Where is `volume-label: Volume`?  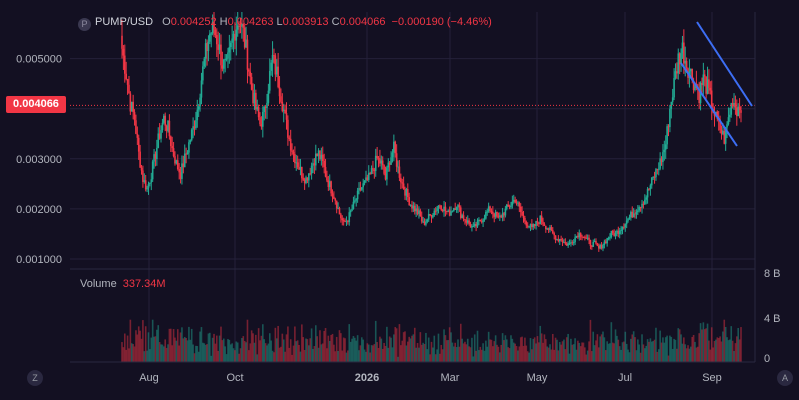
volume-label: Volume is located at coordinates (98, 284).